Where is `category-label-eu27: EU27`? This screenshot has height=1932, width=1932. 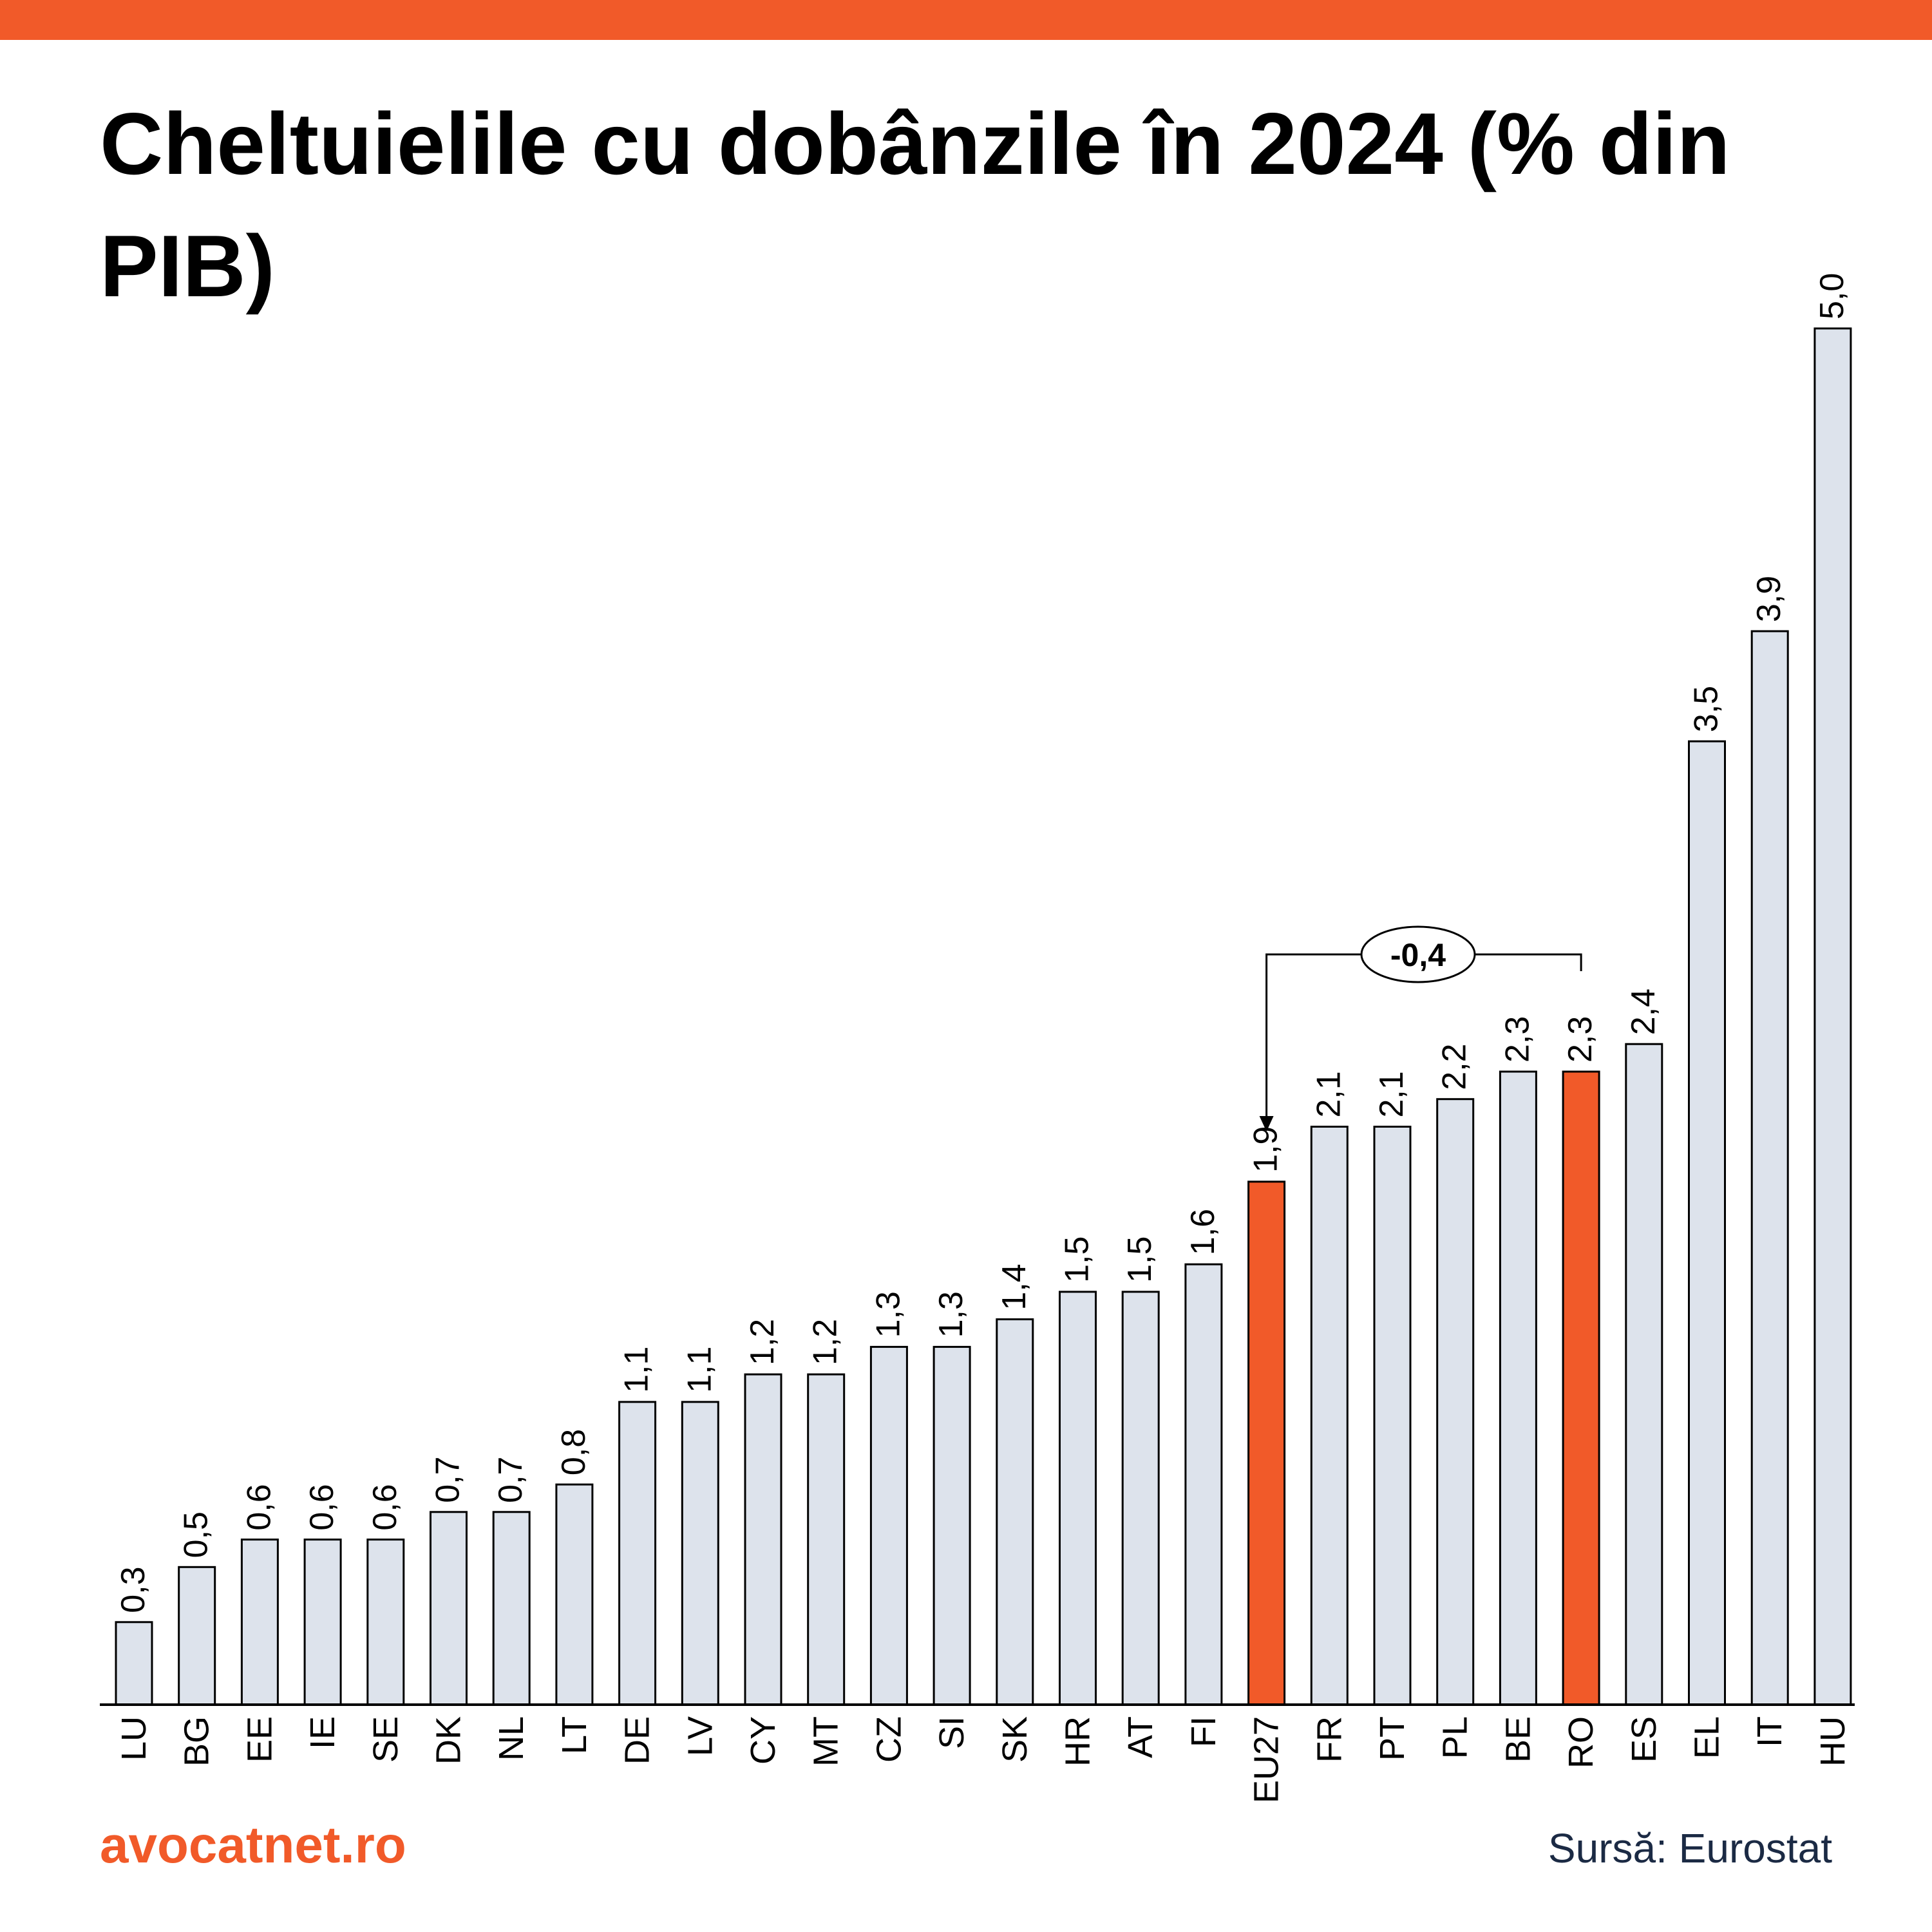 category-label-eu27: EU27 is located at coordinates (1266, 1760).